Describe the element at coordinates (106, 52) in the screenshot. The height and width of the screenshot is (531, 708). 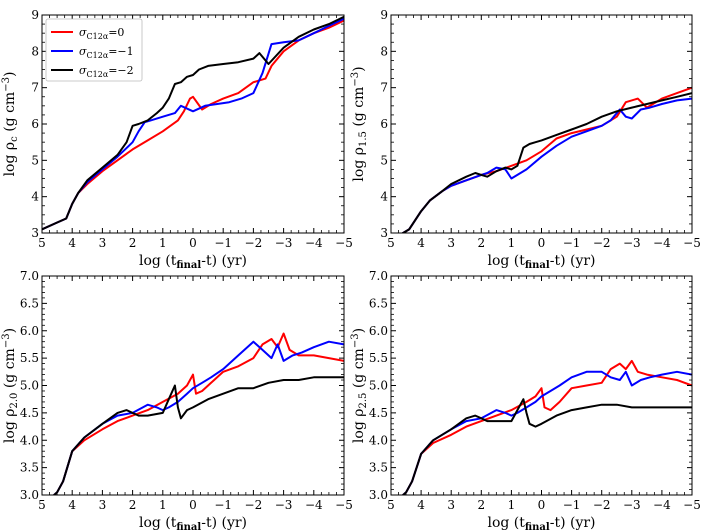
I see `legend-entry-label: σC12α=−1` at that location.